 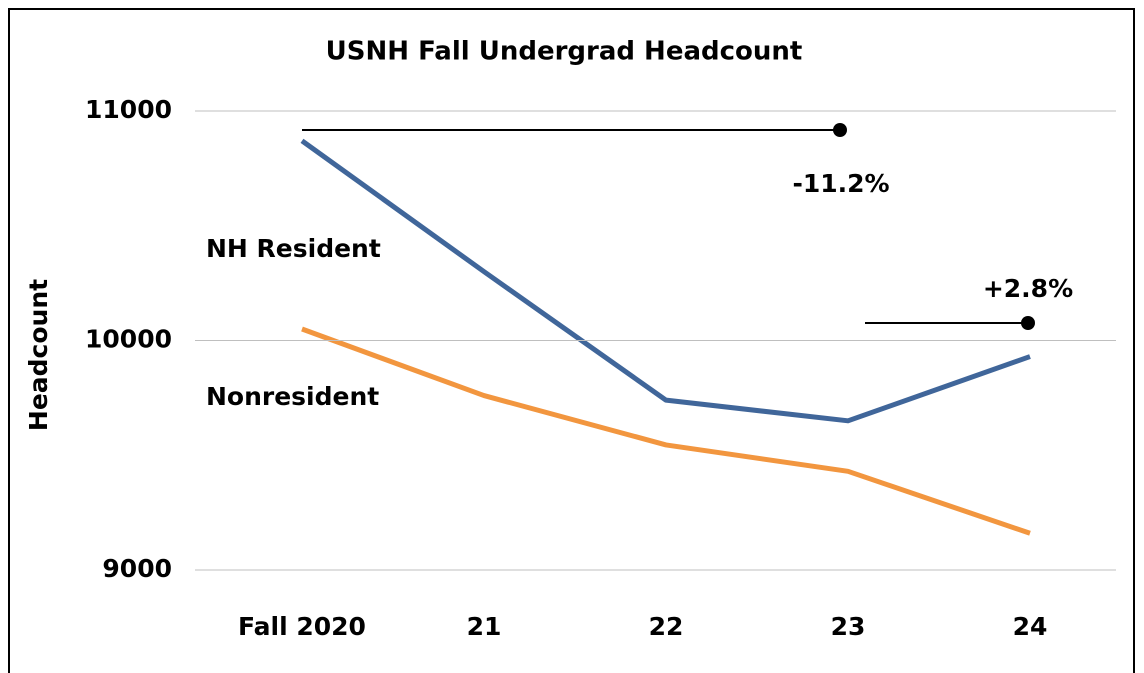 I want to click on x-tick-label: 23, so click(x=848, y=626).